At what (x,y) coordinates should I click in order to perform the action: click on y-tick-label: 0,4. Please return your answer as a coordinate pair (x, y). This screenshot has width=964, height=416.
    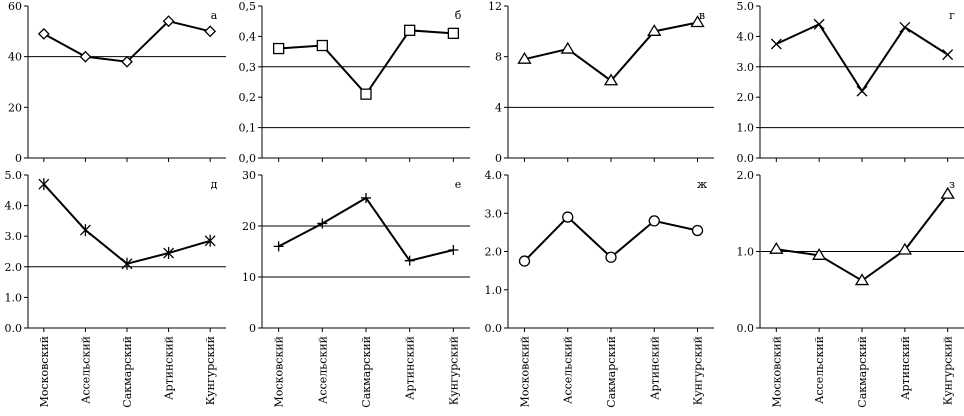
    Looking at the image, I should click on (248, 36).